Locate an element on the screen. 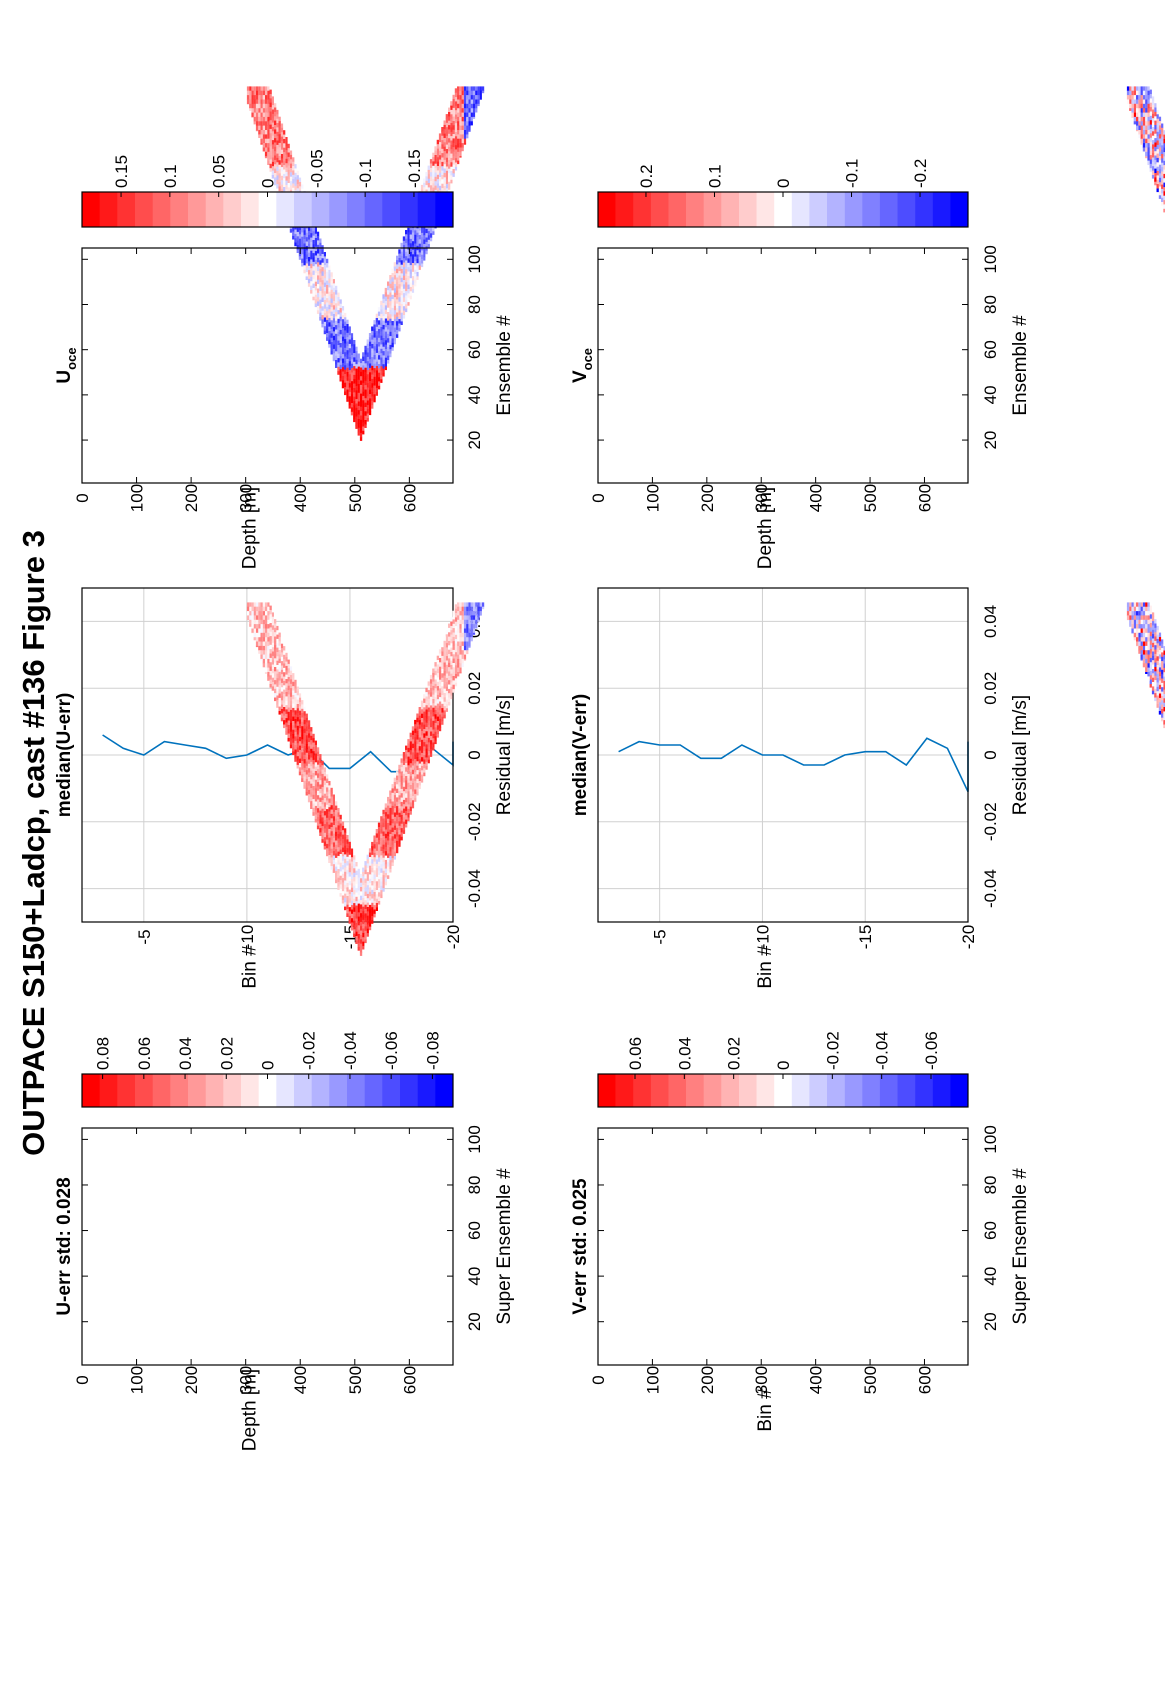  colorbar-tick-label: 0.08 is located at coordinates (103, 1053).